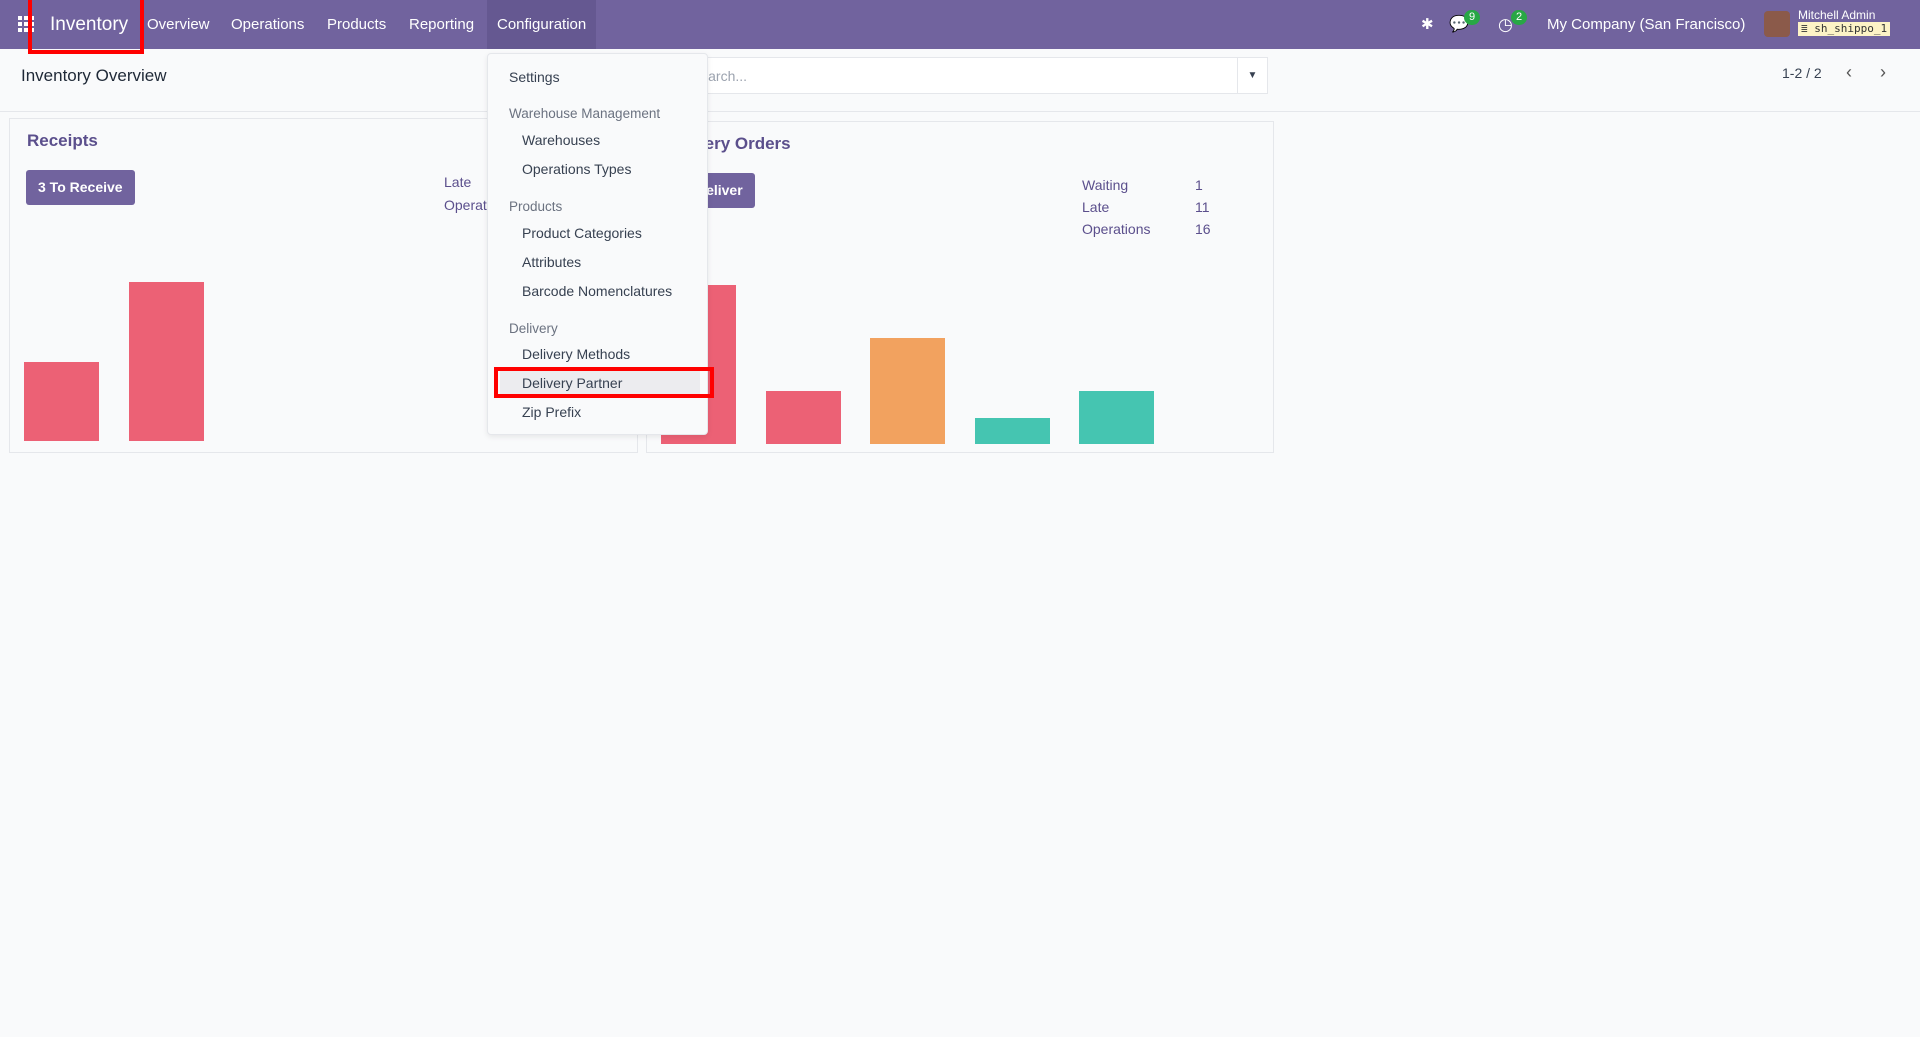  Describe the element at coordinates (458, 182) in the screenshot. I see `receipts-stat-late: Late` at that location.